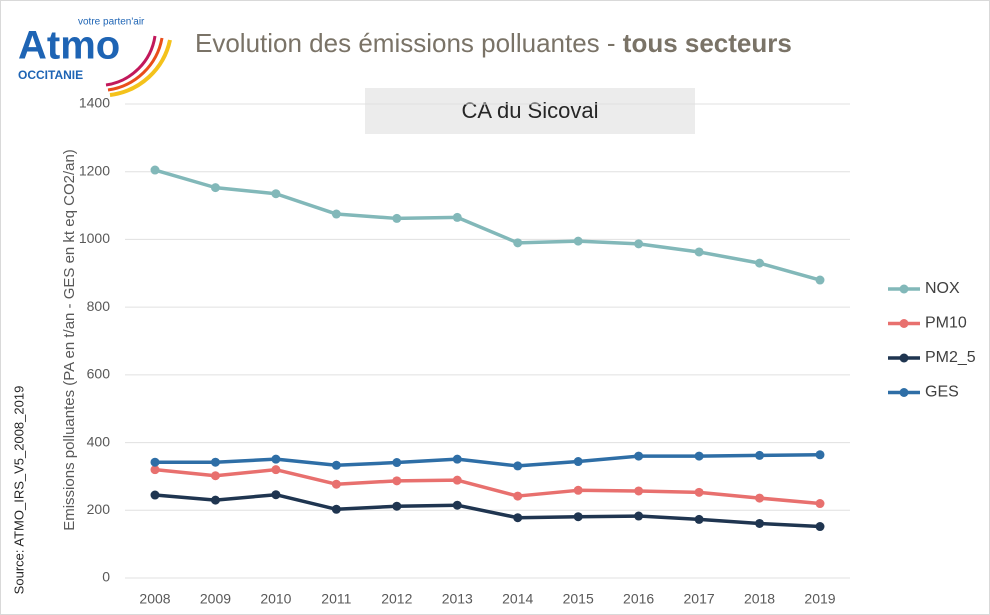 The image size is (990, 615). What do you see at coordinates (94, 170) in the screenshot?
I see `y-tick-label: 1200` at bounding box center [94, 170].